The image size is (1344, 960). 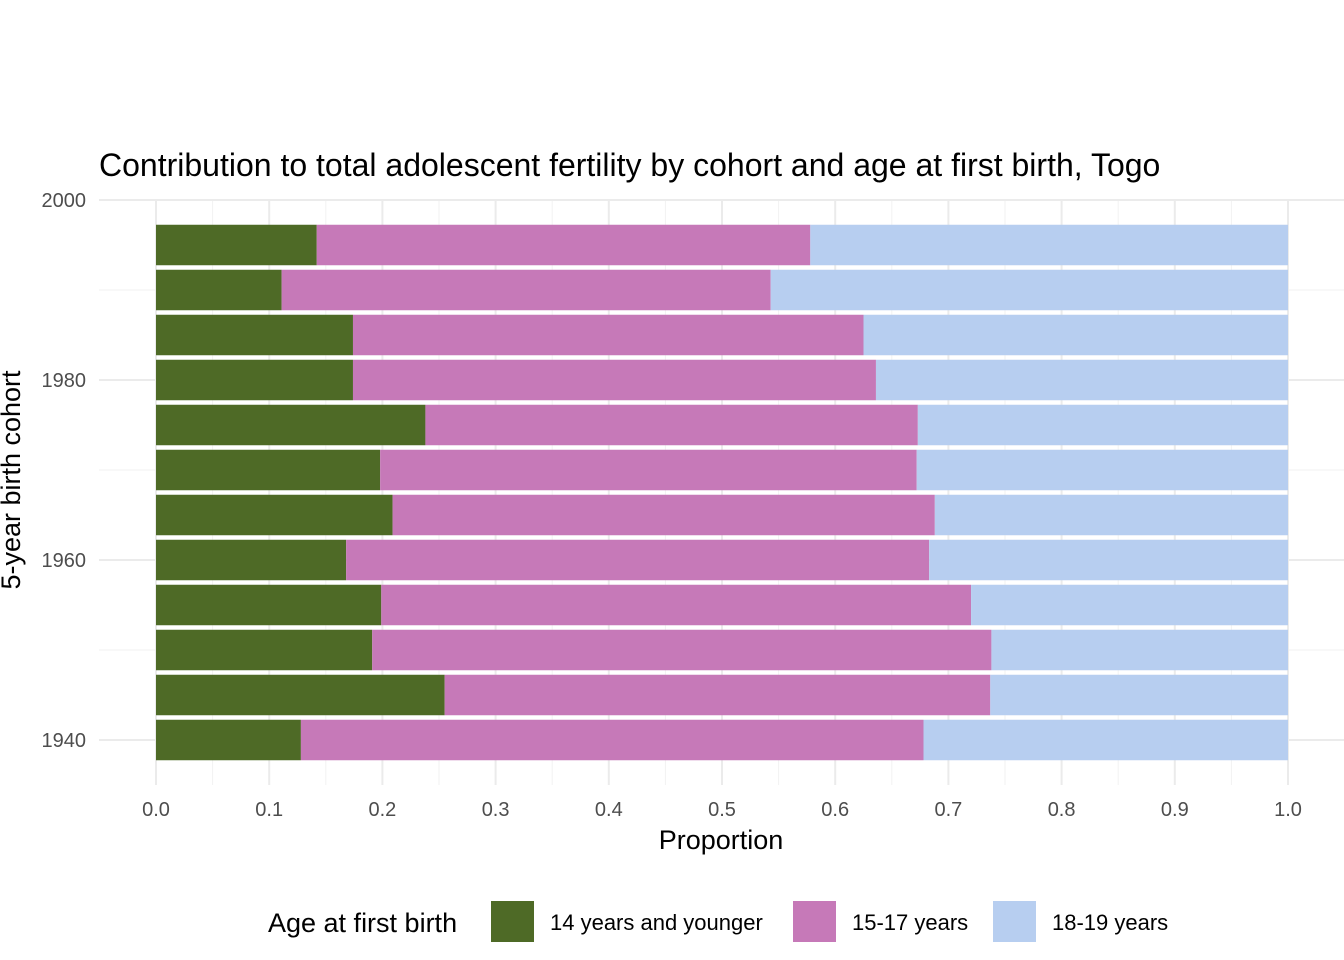 What do you see at coordinates (948, 810) in the screenshot?
I see `x-tick-label: 0.7` at bounding box center [948, 810].